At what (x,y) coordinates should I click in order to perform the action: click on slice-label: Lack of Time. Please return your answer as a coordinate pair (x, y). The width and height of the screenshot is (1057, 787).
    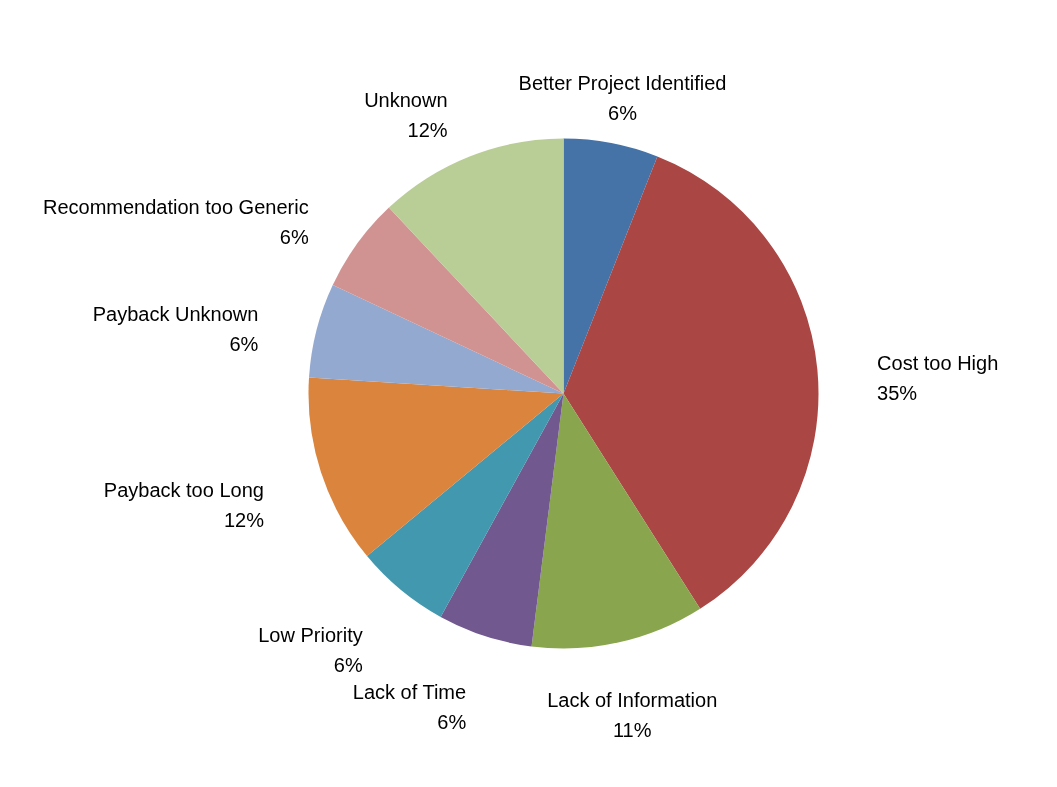
    Looking at the image, I should click on (409, 692).